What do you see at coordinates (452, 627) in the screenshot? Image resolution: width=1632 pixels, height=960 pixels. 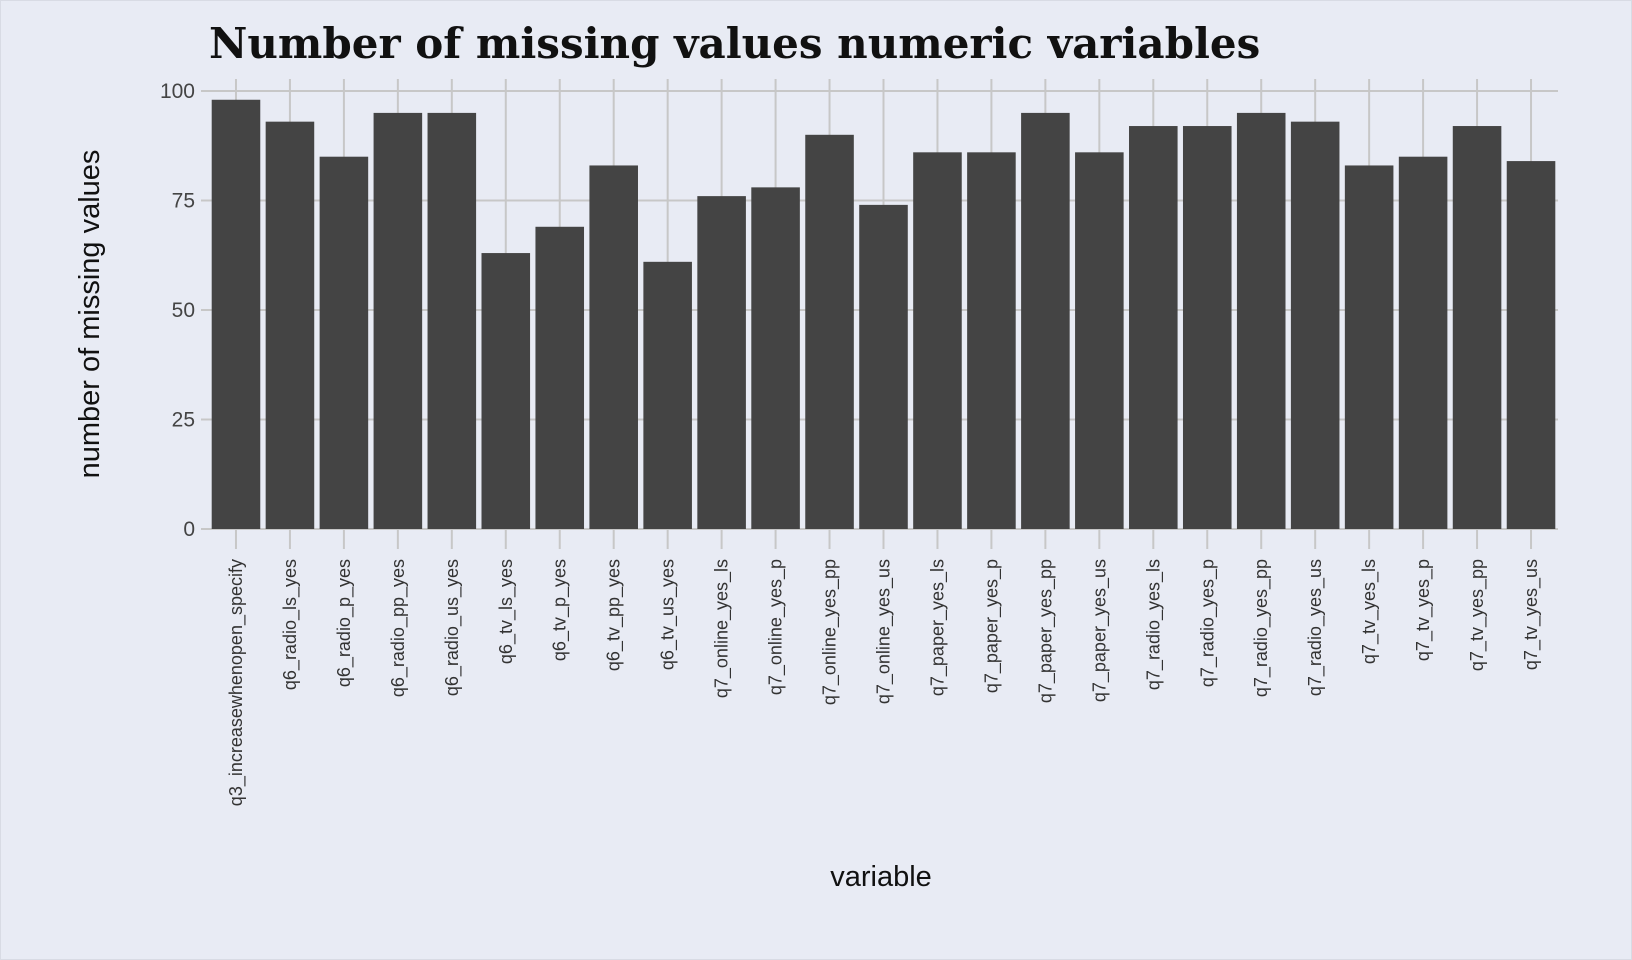 I see `x-tick-label: q6_radio_us_yes` at bounding box center [452, 627].